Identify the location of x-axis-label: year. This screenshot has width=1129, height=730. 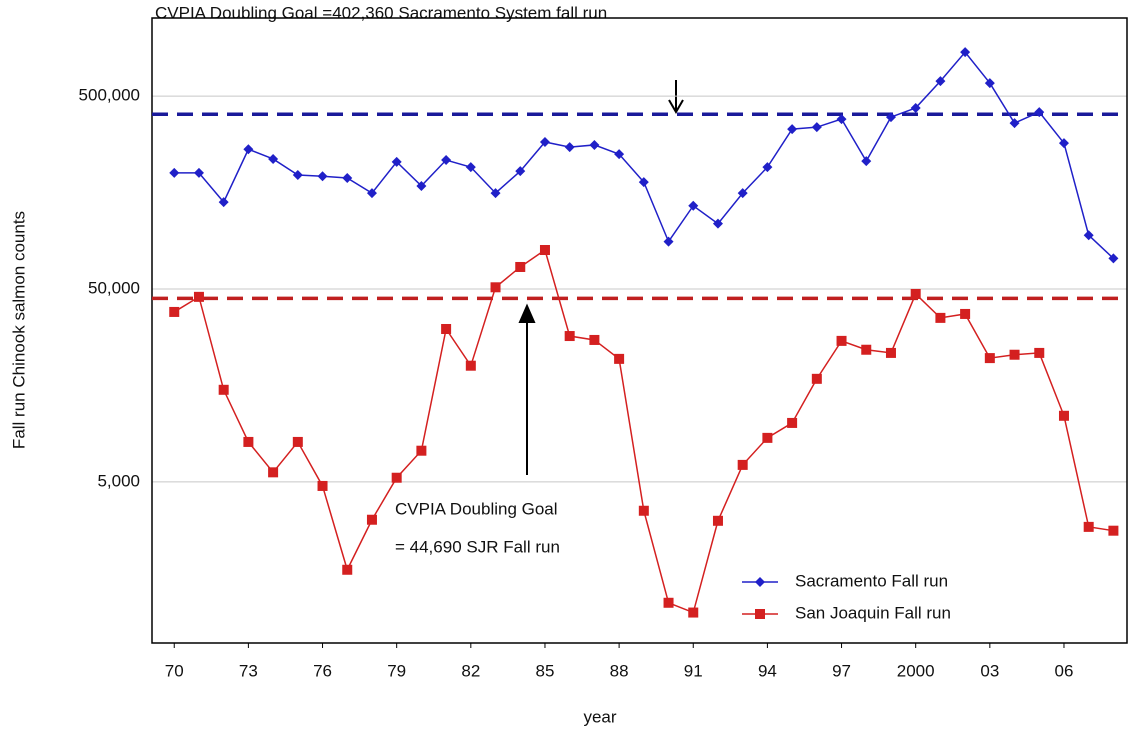
(599, 716).